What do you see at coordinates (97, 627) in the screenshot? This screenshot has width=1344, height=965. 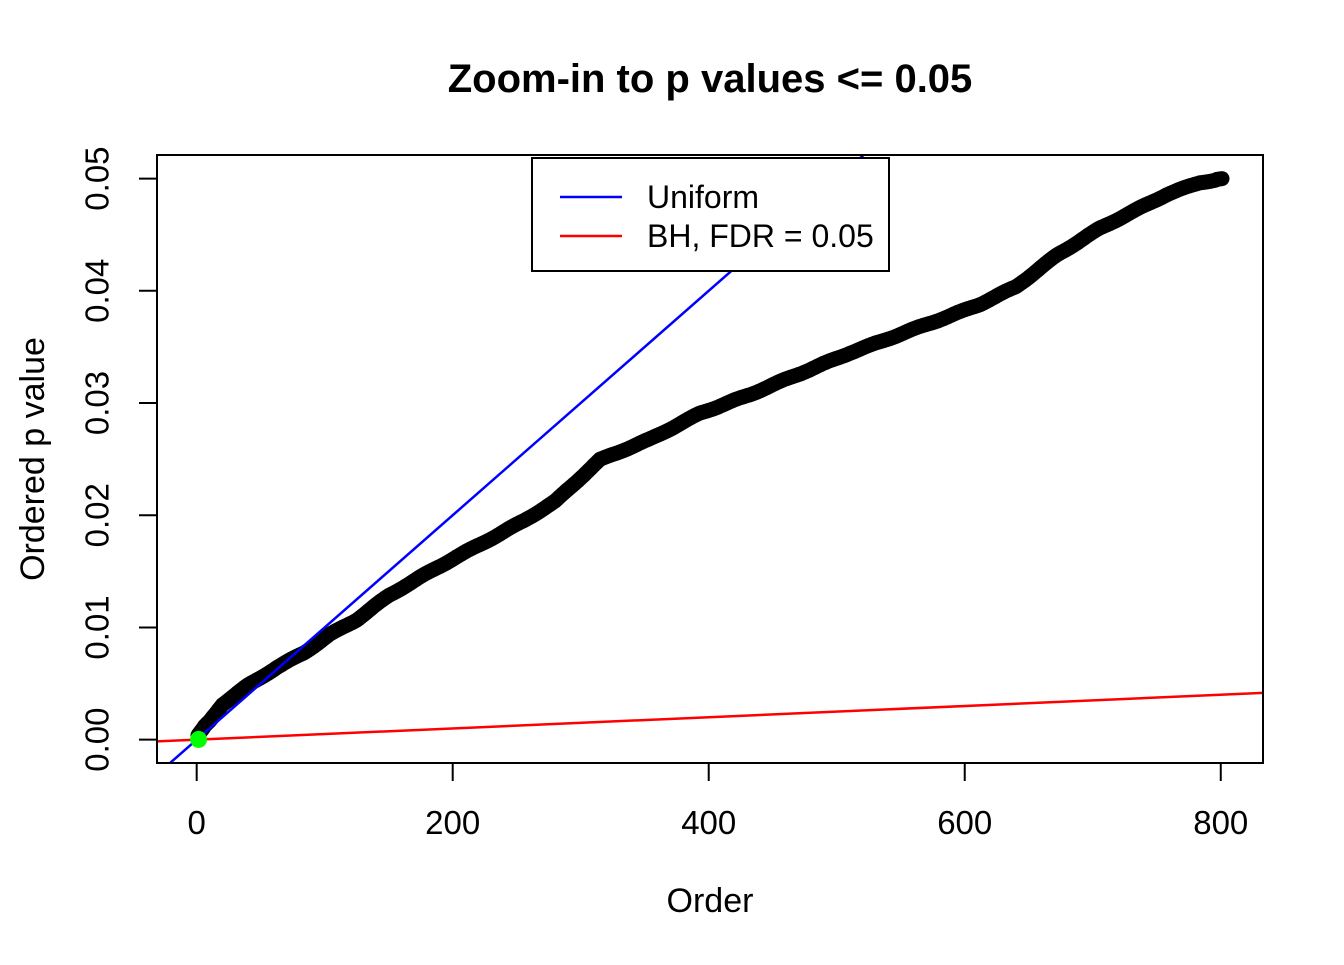 I see `y-tick-label: 0.01` at bounding box center [97, 627].